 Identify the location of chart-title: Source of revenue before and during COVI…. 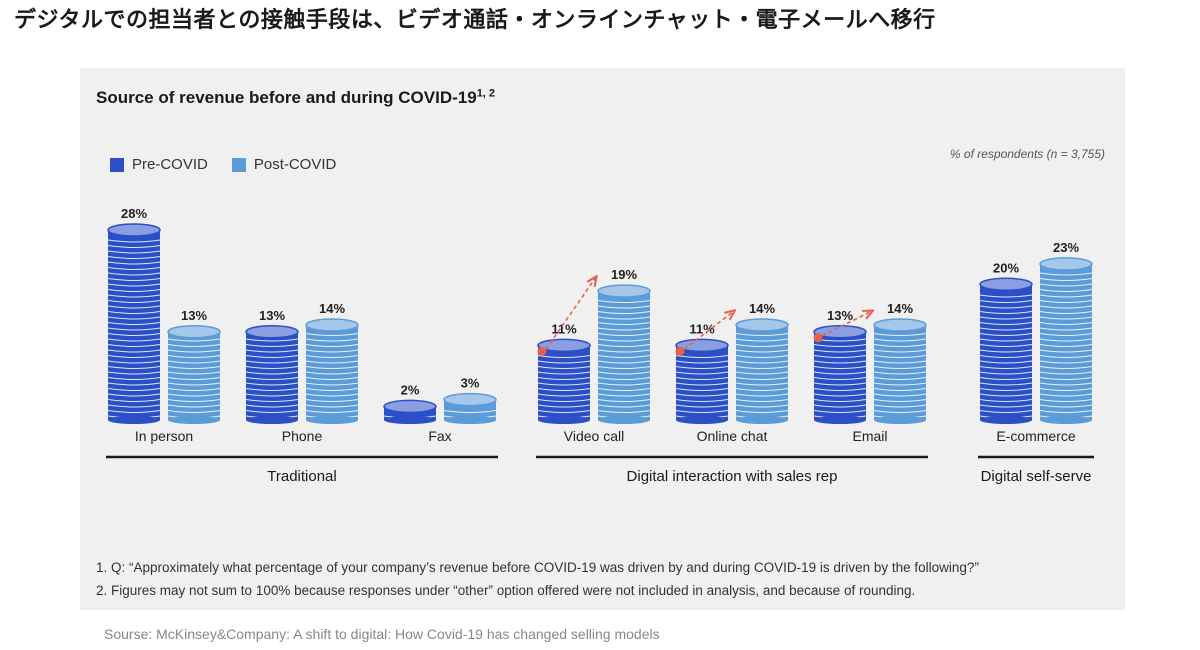
(295, 98).